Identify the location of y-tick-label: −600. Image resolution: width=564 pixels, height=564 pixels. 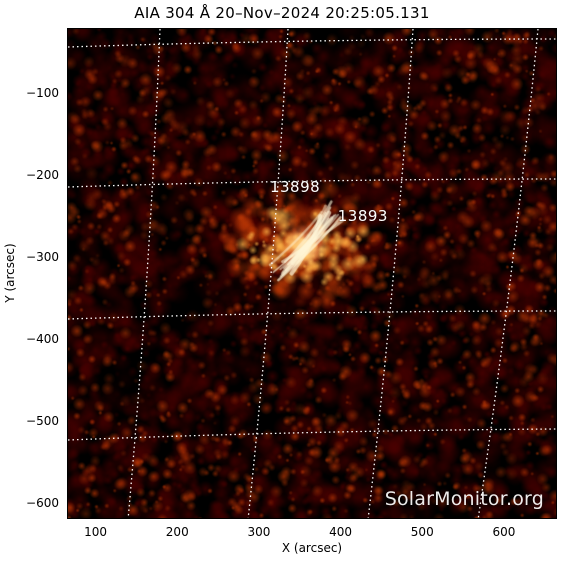
(42, 502).